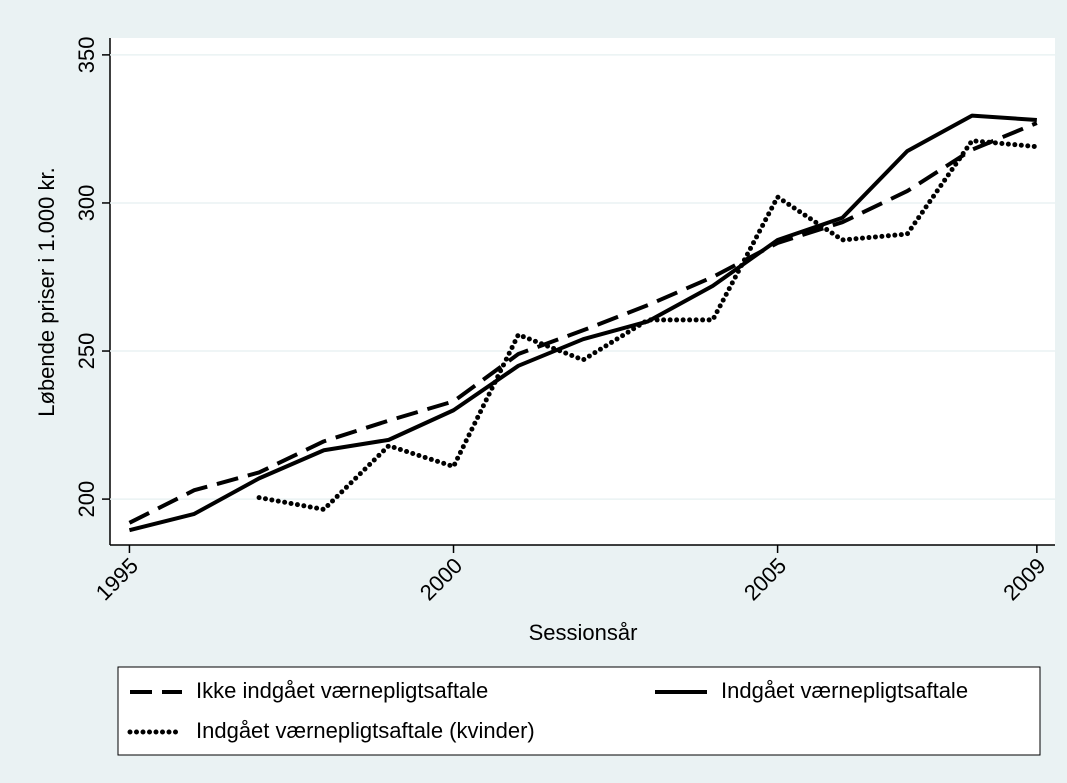 The height and width of the screenshot is (783, 1067). I want to click on legend, so click(579, 711).